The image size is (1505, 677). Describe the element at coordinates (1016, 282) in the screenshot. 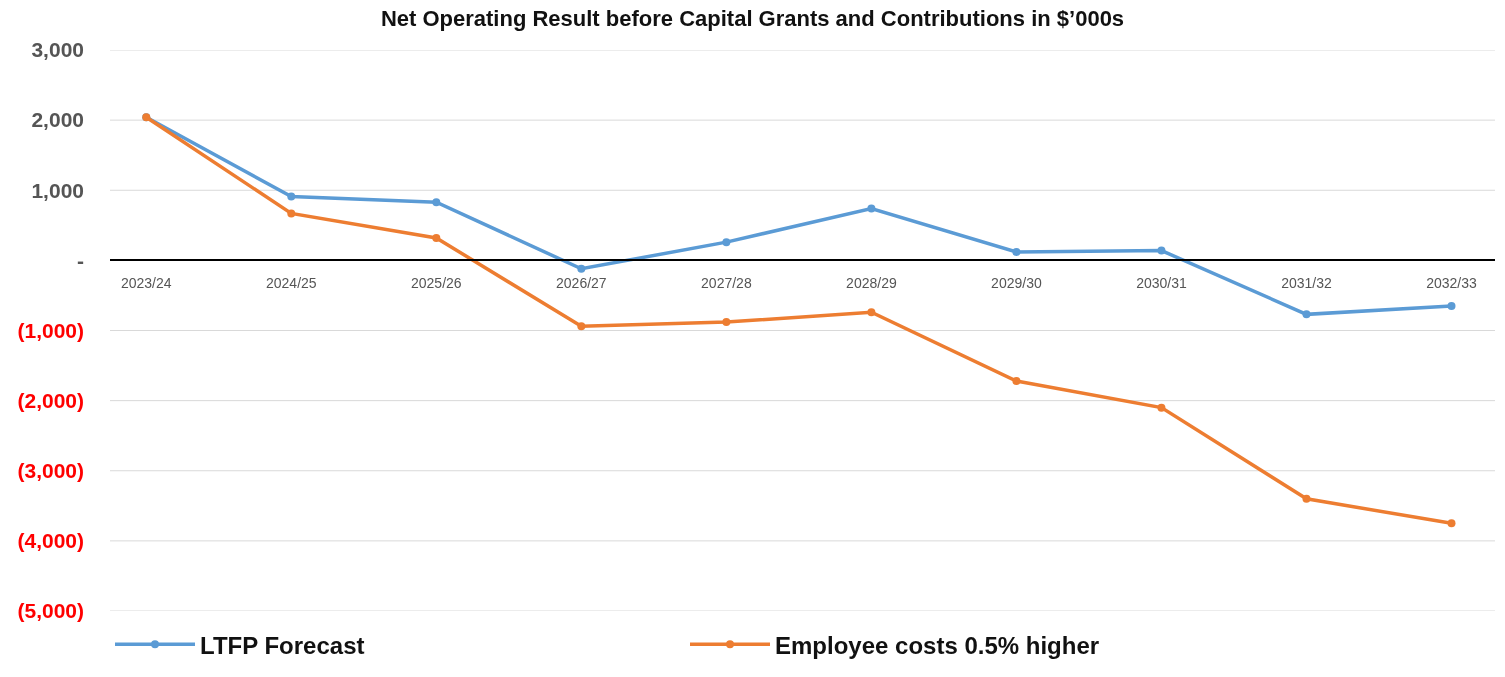

I see `x-tick-label: 2029/30` at that location.